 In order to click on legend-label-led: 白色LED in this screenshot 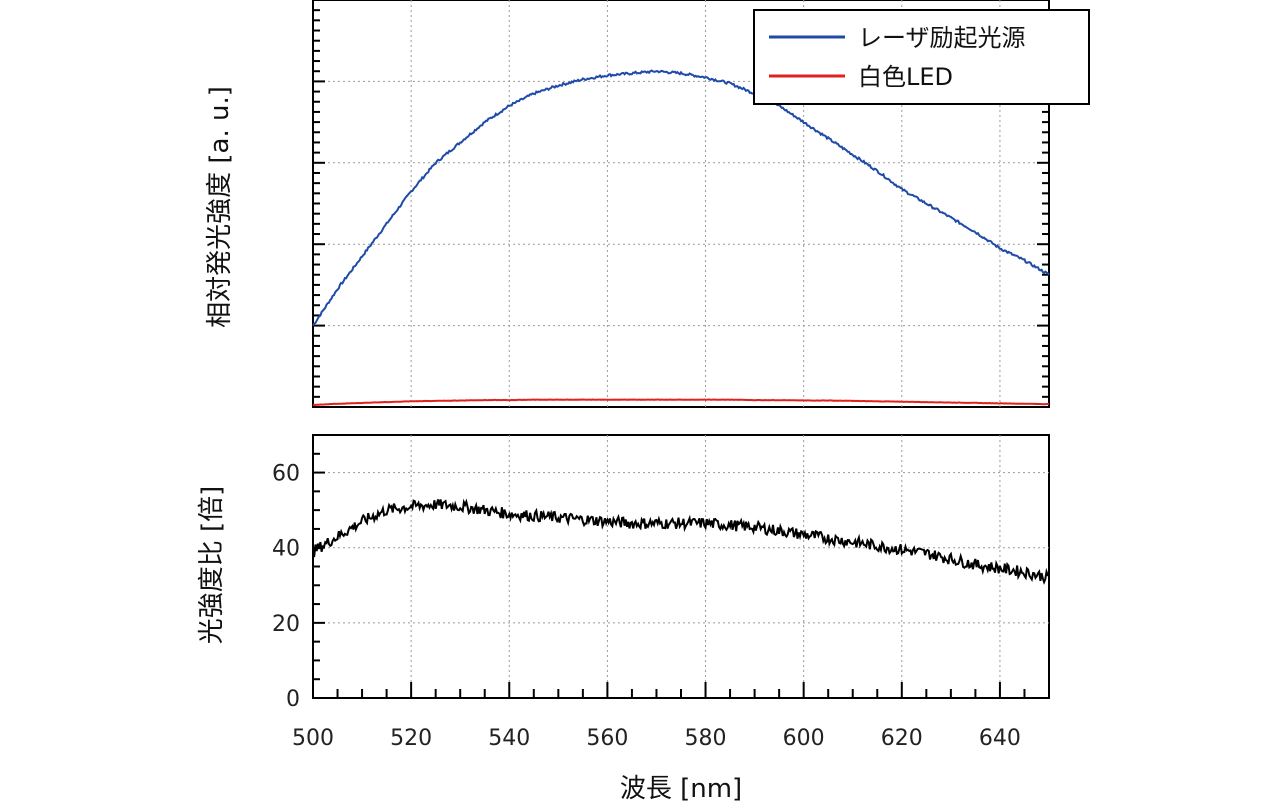, I will do `click(905, 77)`.